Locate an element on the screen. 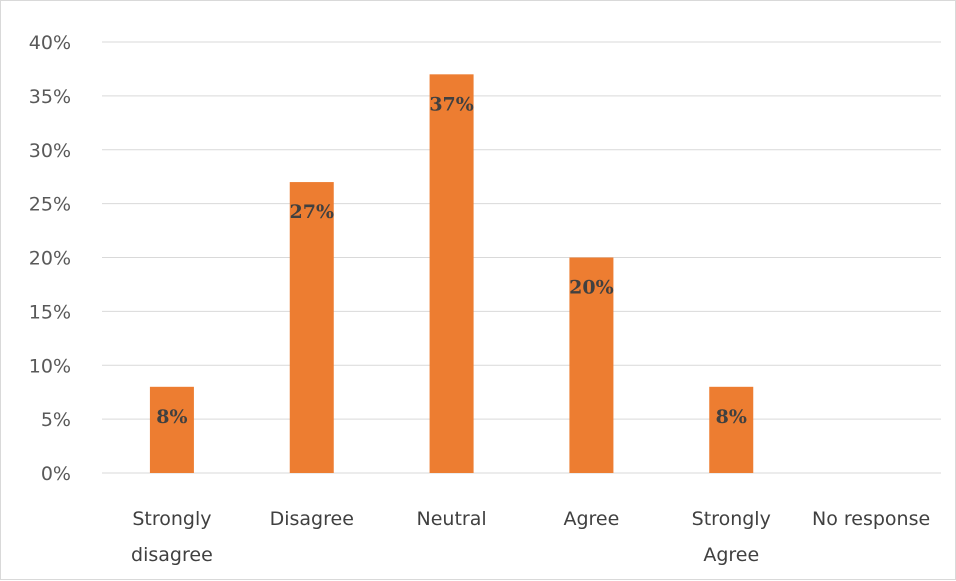  data-label: 20% is located at coordinates (591, 288).